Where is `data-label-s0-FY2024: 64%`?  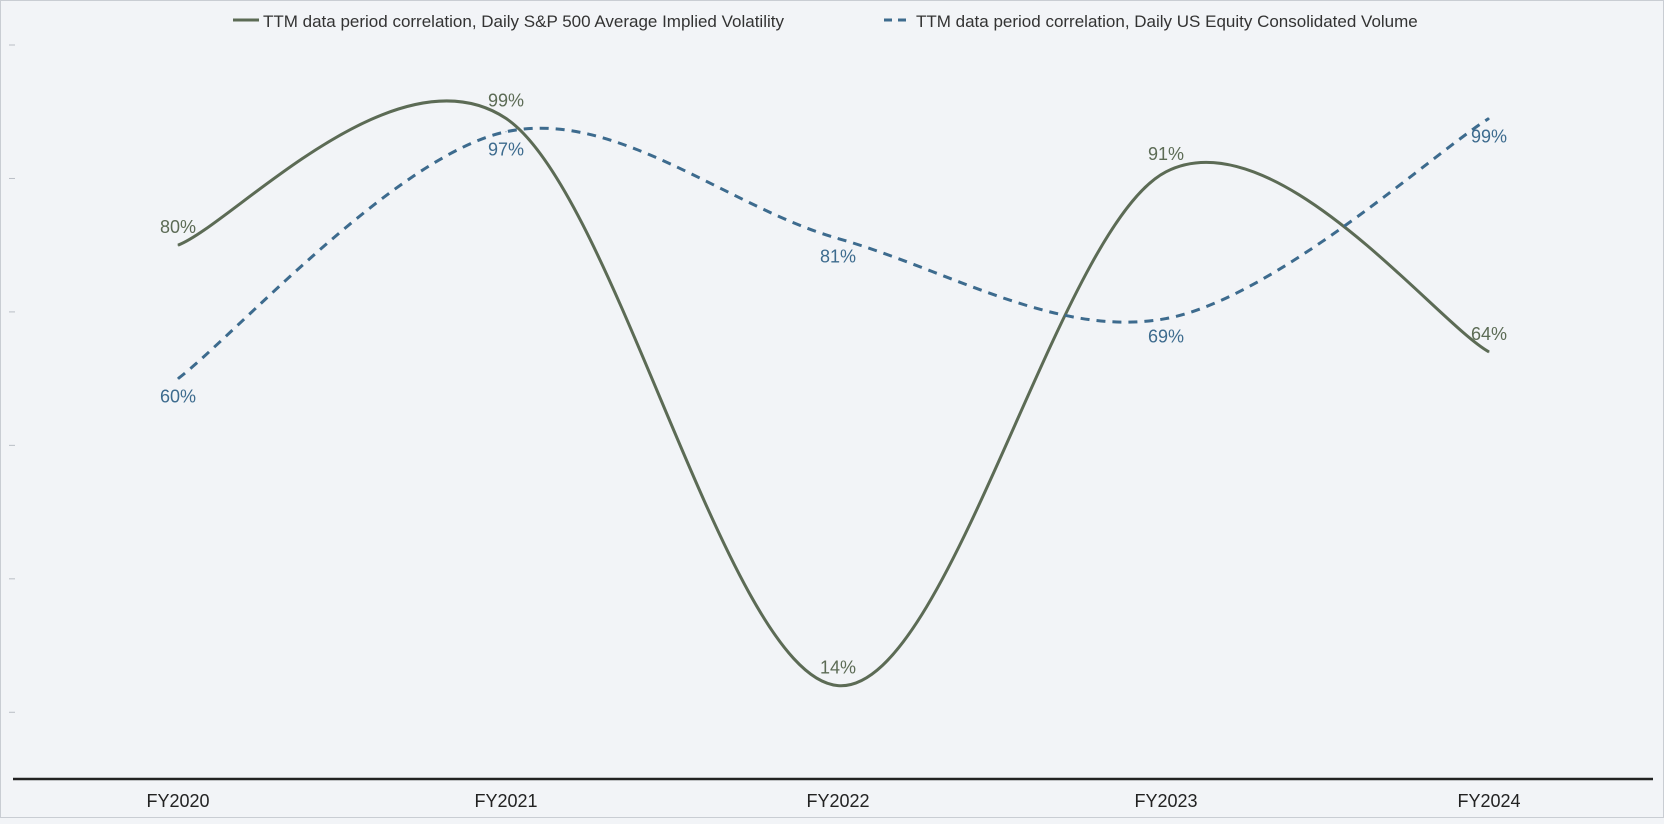 data-label-s0-FY2024: 64% is located at coordinates (1489, 334).